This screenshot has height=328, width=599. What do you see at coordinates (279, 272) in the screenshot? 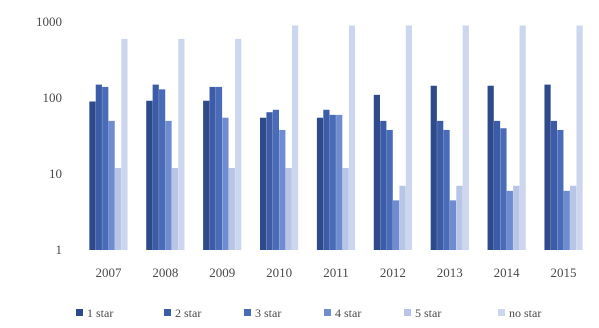
I see `x-tick-label: 2010` at bounding box center [279, 272].